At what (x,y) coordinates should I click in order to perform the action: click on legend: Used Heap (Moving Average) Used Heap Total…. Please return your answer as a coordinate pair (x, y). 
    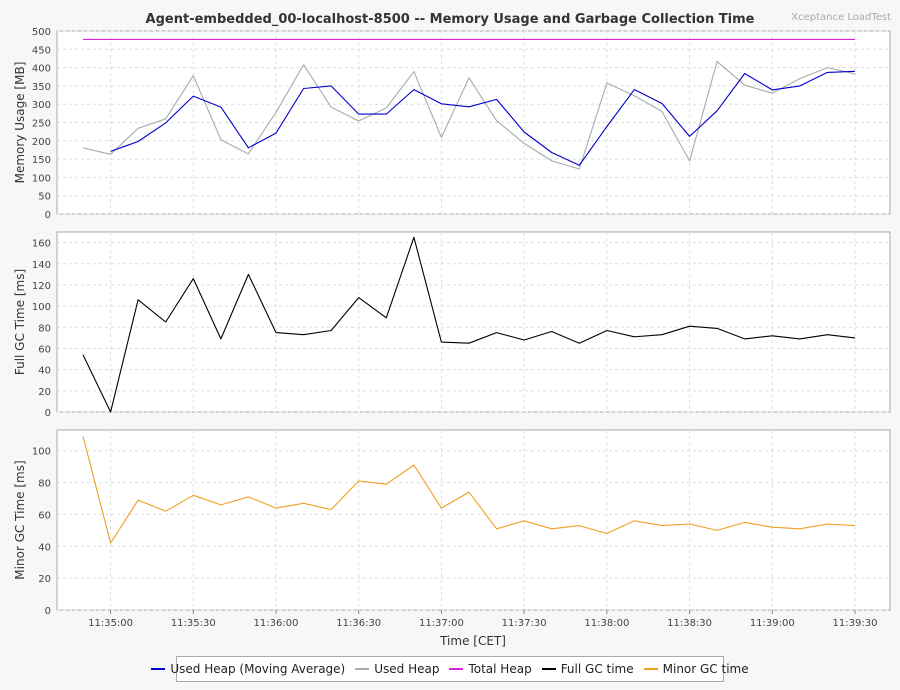
    Looking at the image, I should click on (450, 669).